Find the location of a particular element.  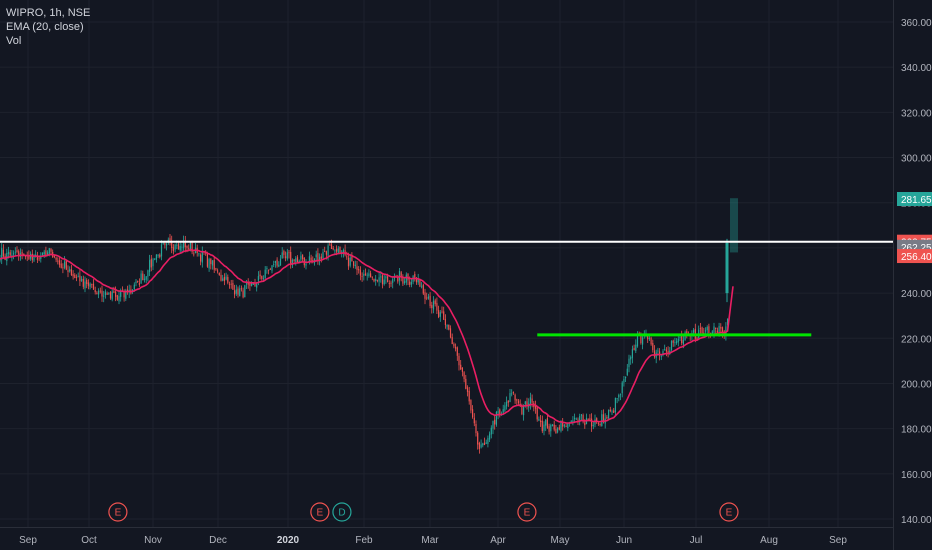

time-tick-label: Feb is located at coordinates (364, 540).